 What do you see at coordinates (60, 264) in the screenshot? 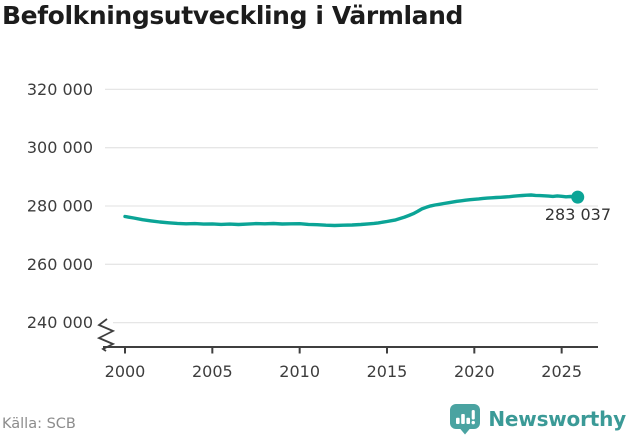
I see `y-axis-tick-label: 260 000` at bounding box center [60, 264].